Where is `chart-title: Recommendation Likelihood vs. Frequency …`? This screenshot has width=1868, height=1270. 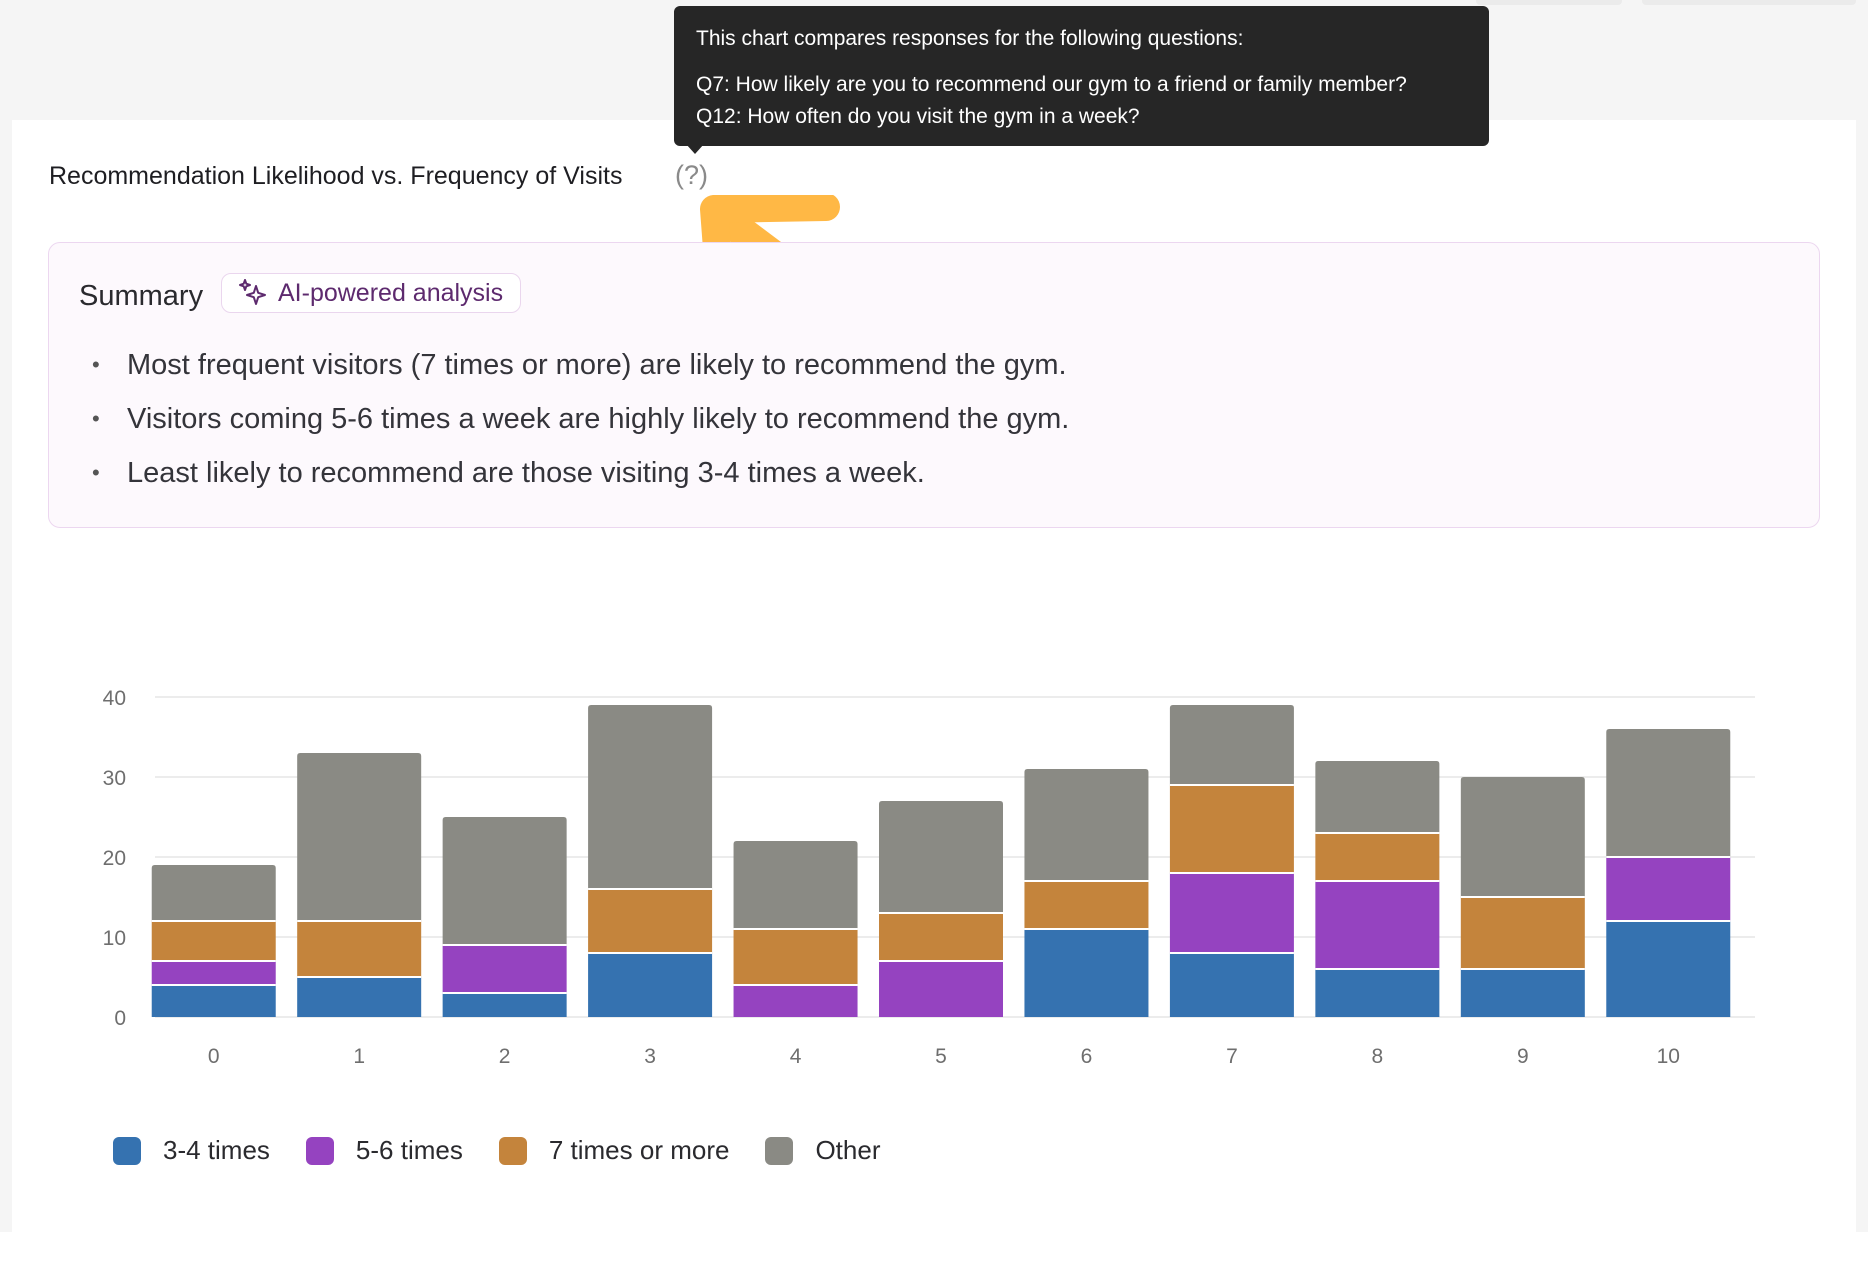
chart-title: Recommendation Likelihood vs. Frequency … is located at coordinates (336, 176).